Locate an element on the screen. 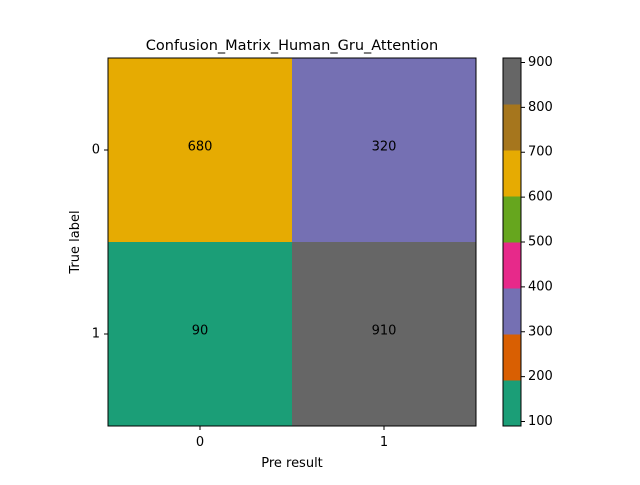  heatmap-cell-labels: 680 320 90 910 is located at coordinates (292, 239).